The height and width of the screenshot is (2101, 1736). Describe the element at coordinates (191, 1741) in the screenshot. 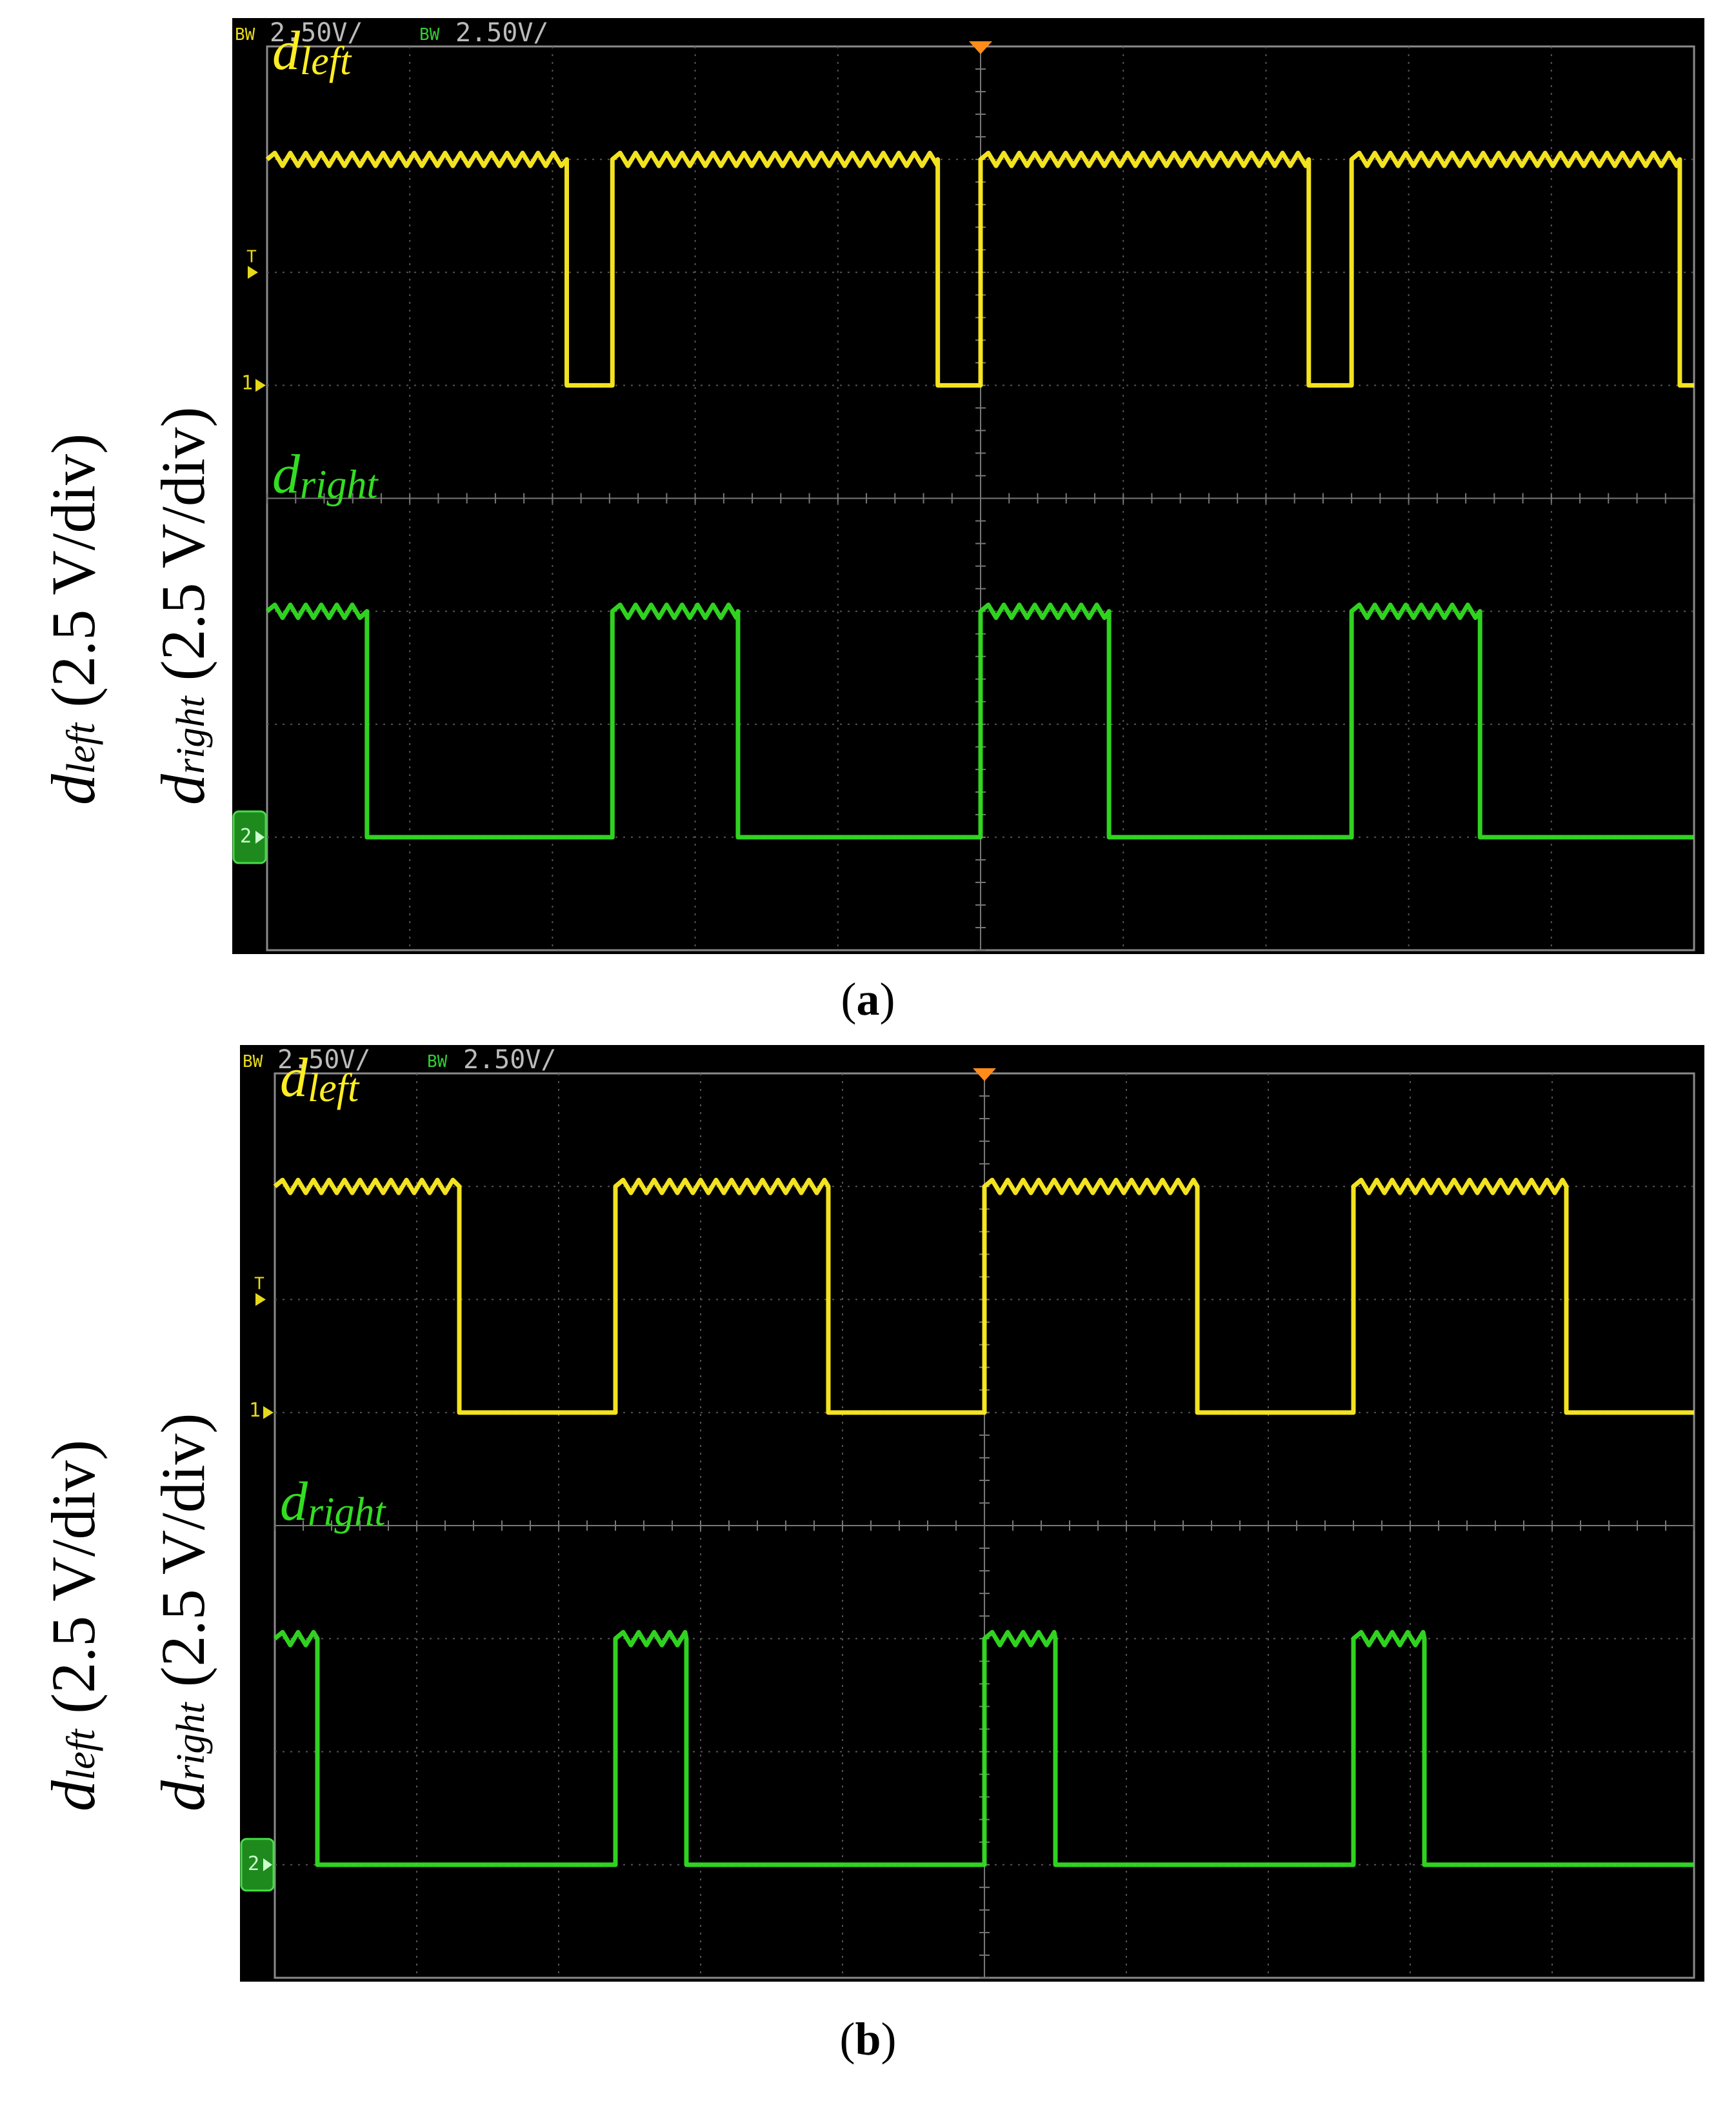

I see `y-axis-subscript: right` at that location.